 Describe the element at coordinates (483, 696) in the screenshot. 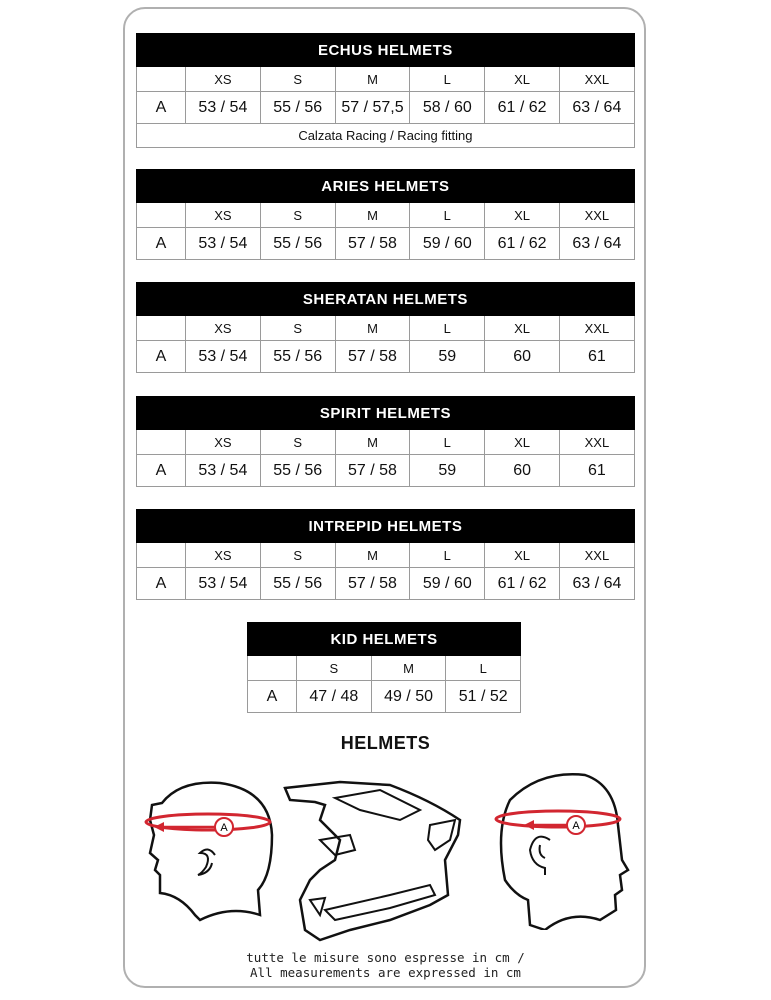

I see `size-value: 51 / 52` at that location.